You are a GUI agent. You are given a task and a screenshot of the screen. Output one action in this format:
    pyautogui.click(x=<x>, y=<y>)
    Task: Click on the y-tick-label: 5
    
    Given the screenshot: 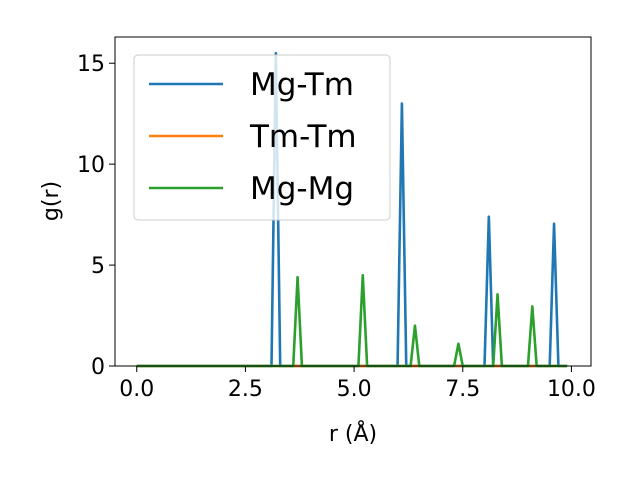 What is the action you would take?
    pyautogui.click(x=98, y=266)
    